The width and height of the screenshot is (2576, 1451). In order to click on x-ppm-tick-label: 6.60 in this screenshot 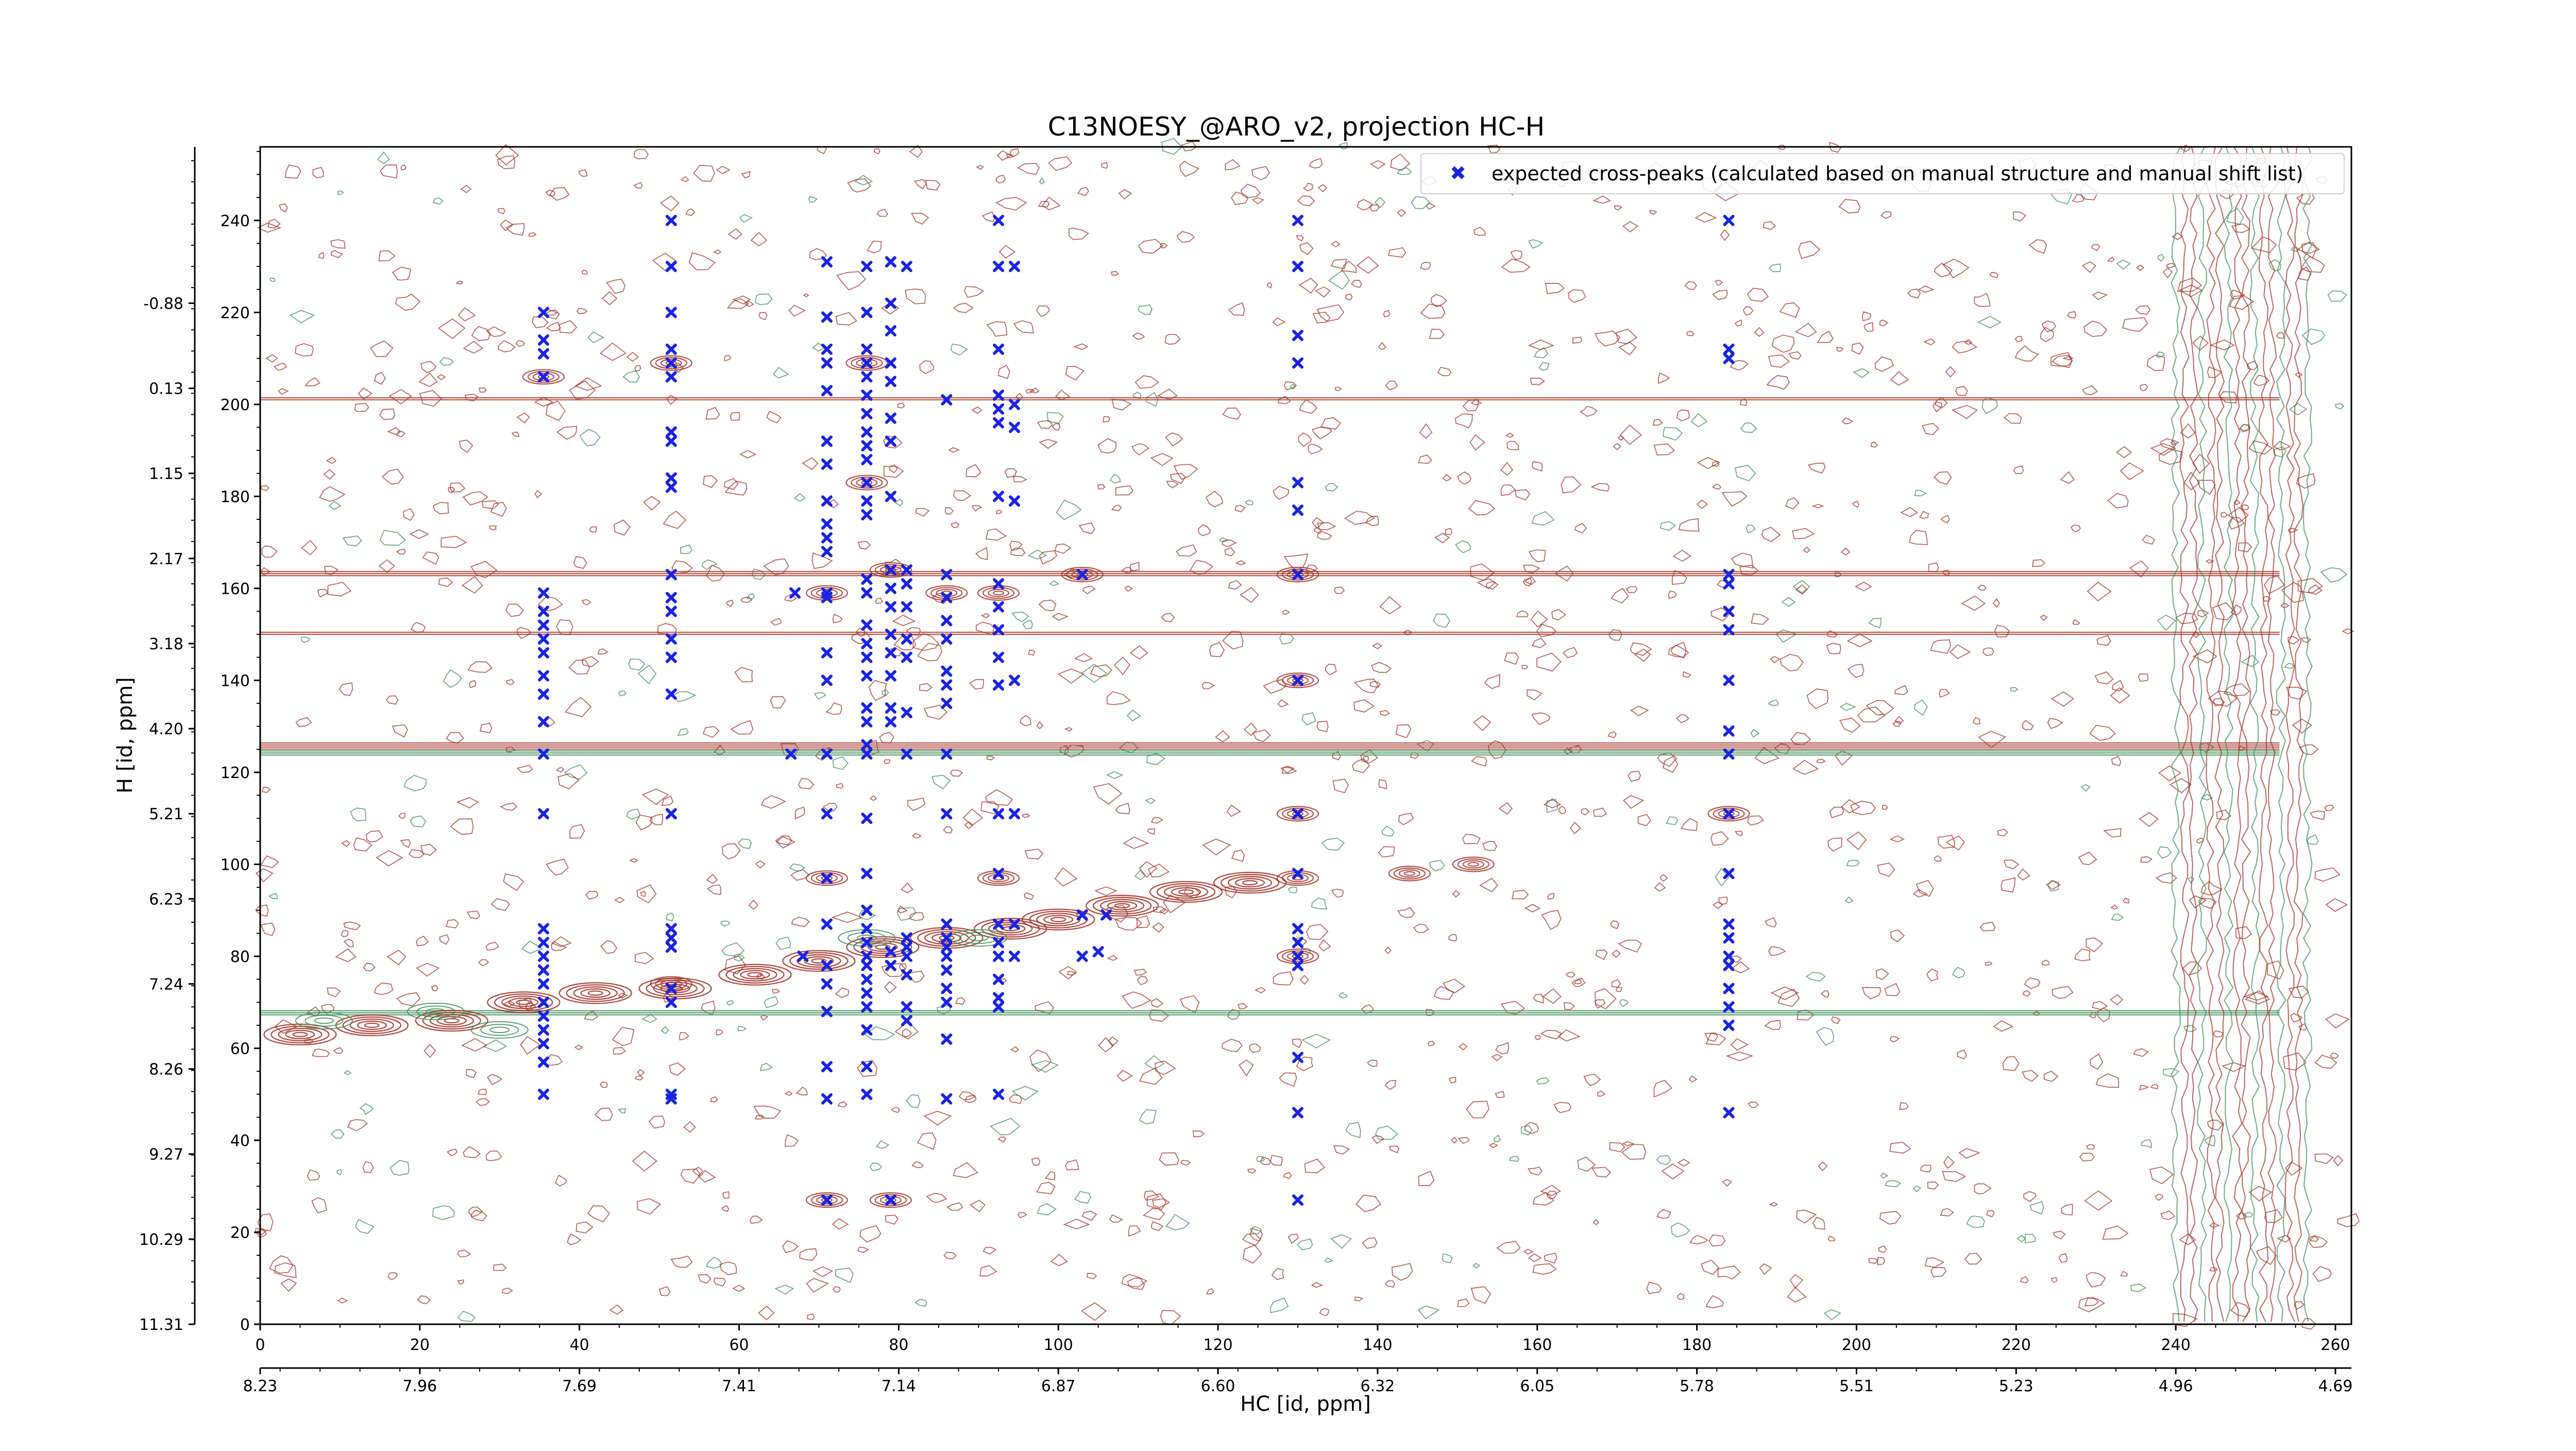, I will do `click(1218, 1386)`.